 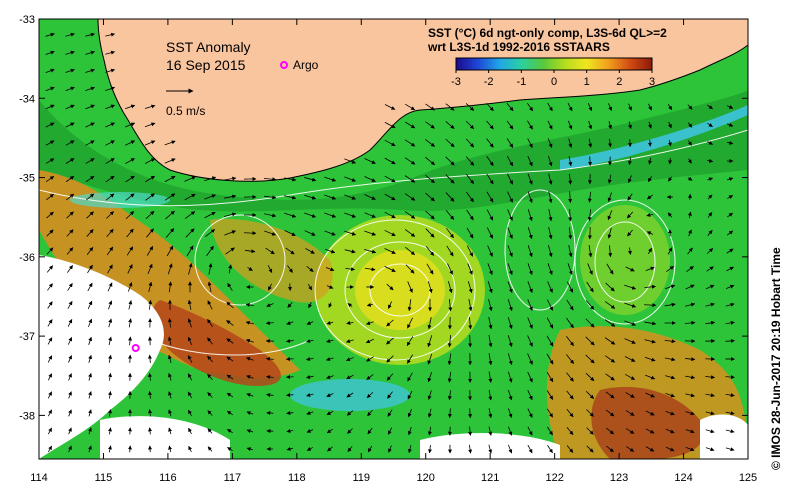 What do you see at coordinates (619, 478) in the screenshot?
I see `x-tick-label: 123` at bounding box center [619, 478].